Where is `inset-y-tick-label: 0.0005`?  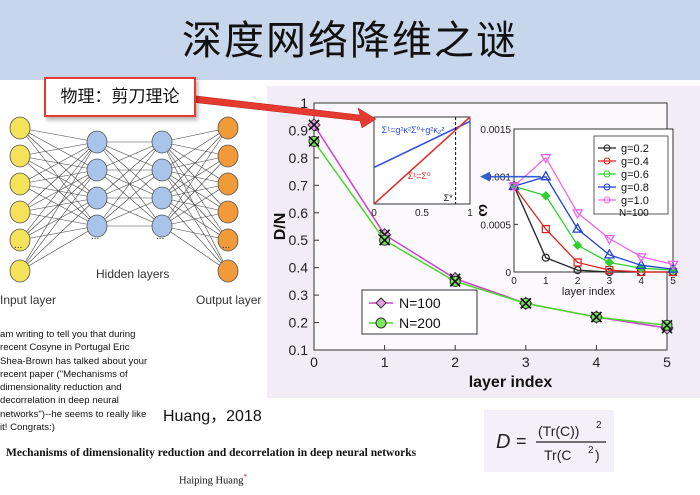 inset-y-tick-label: 0.0005 is located at coordinates (495, 225).